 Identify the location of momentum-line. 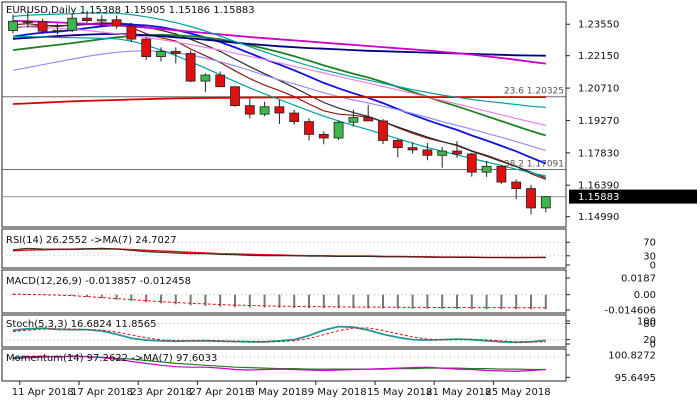
(279, 364).